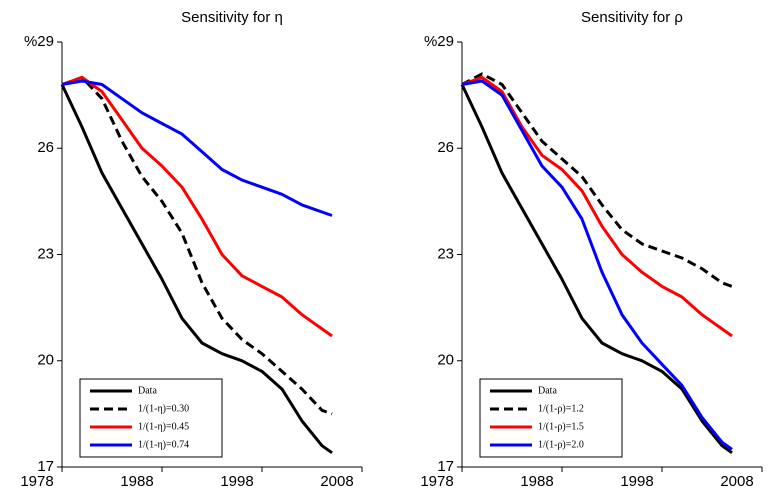 The height and width of the screenshot is (498, 780). Describe the element at coordinates (561, 408) in the screenshot. I see `legend-label: 1/(1-ρ)=1.2` at that location.